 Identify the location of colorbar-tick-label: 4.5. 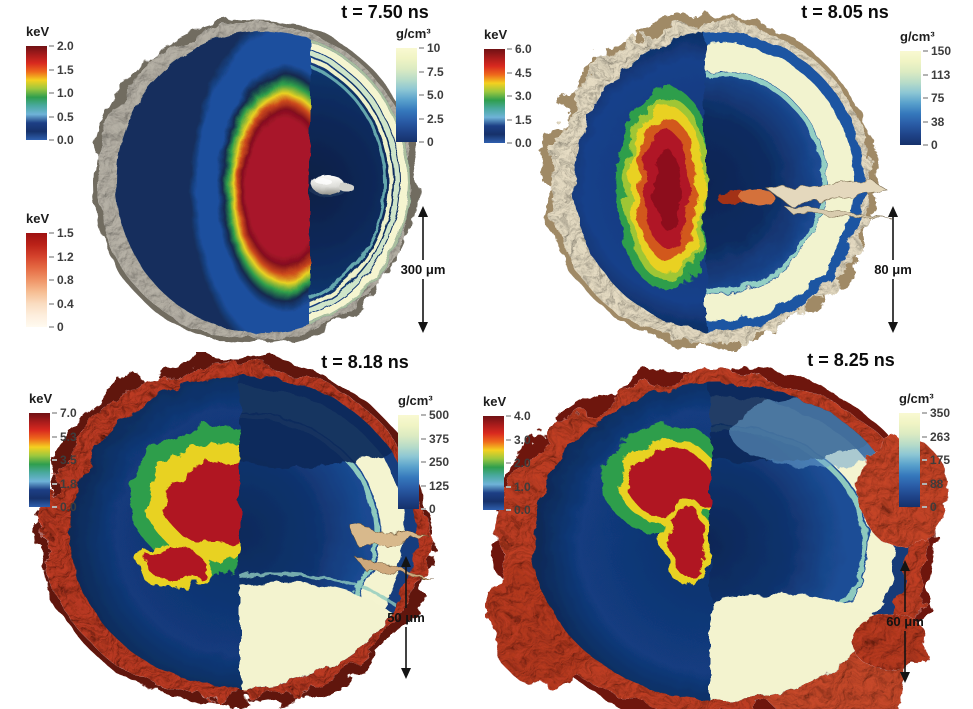
(519, 73).